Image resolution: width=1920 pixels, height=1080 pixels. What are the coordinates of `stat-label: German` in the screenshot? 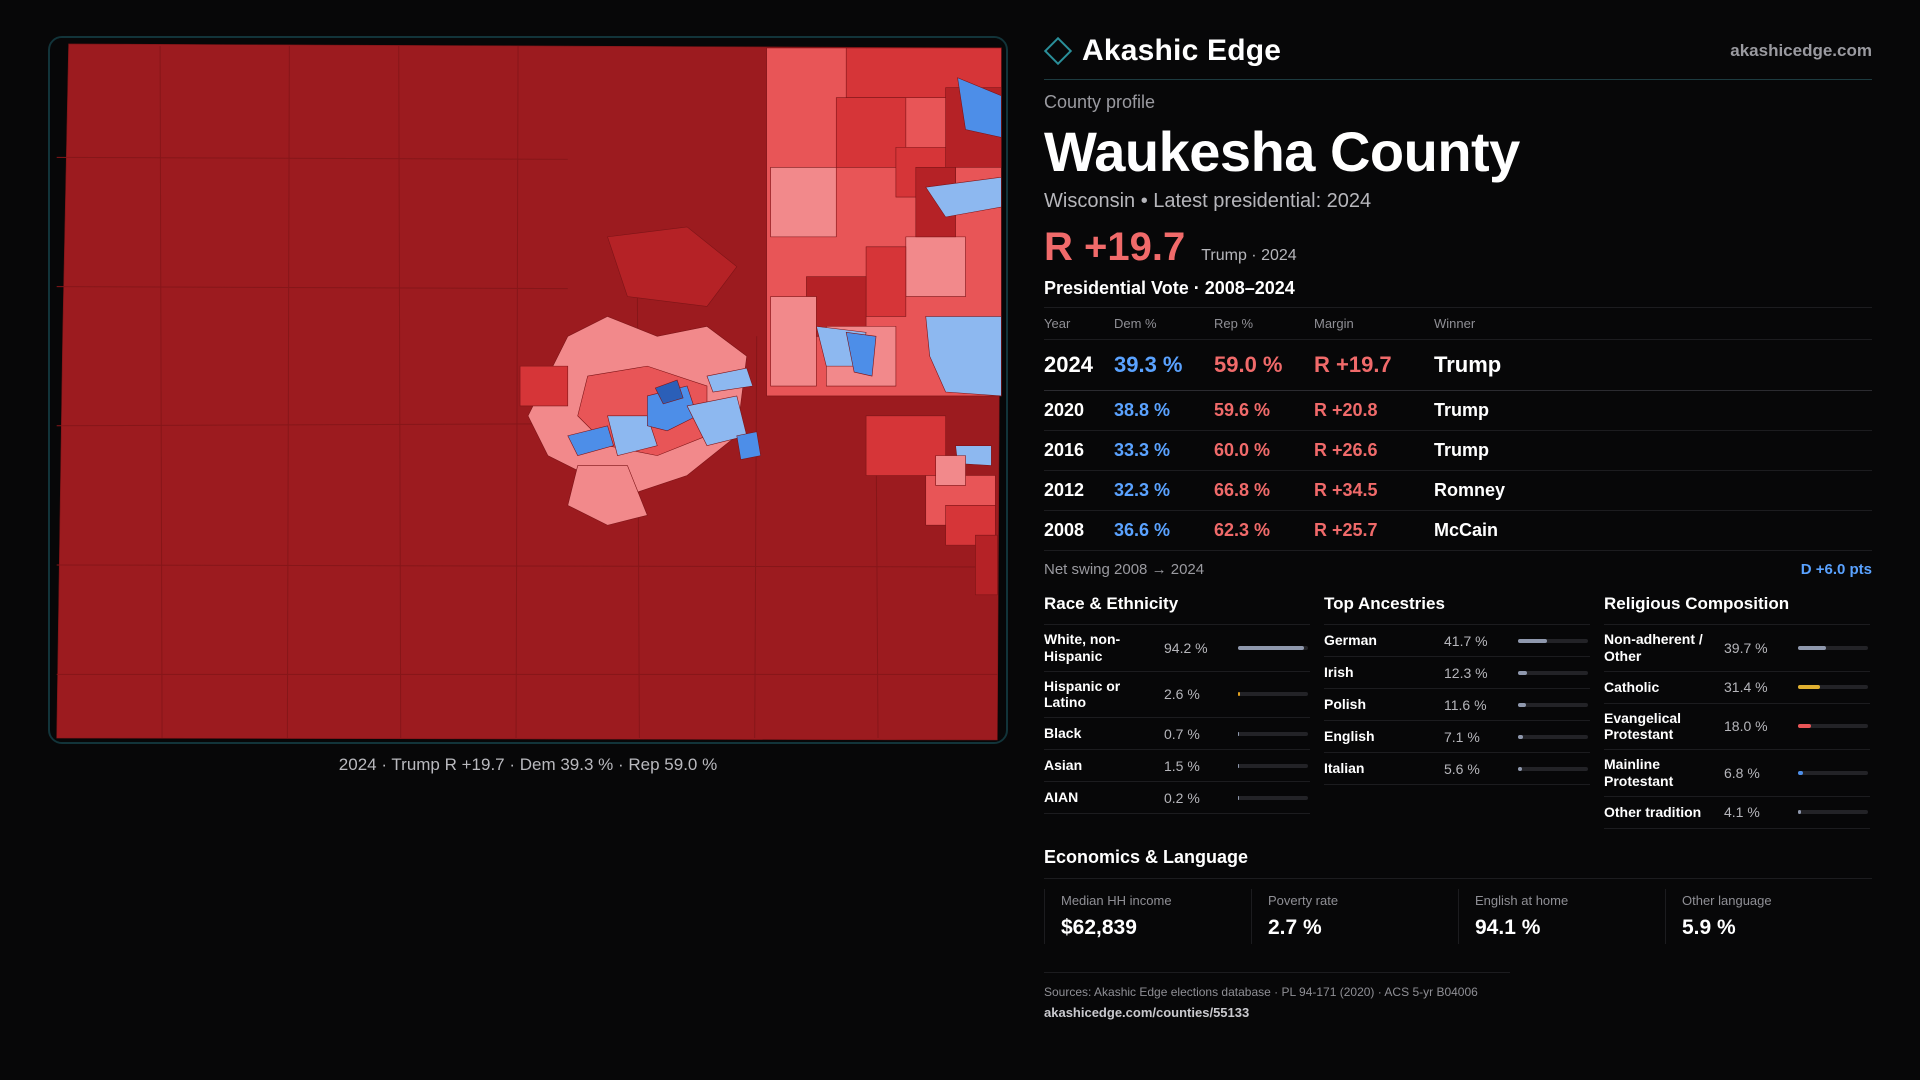 It's located at (1350, 640).